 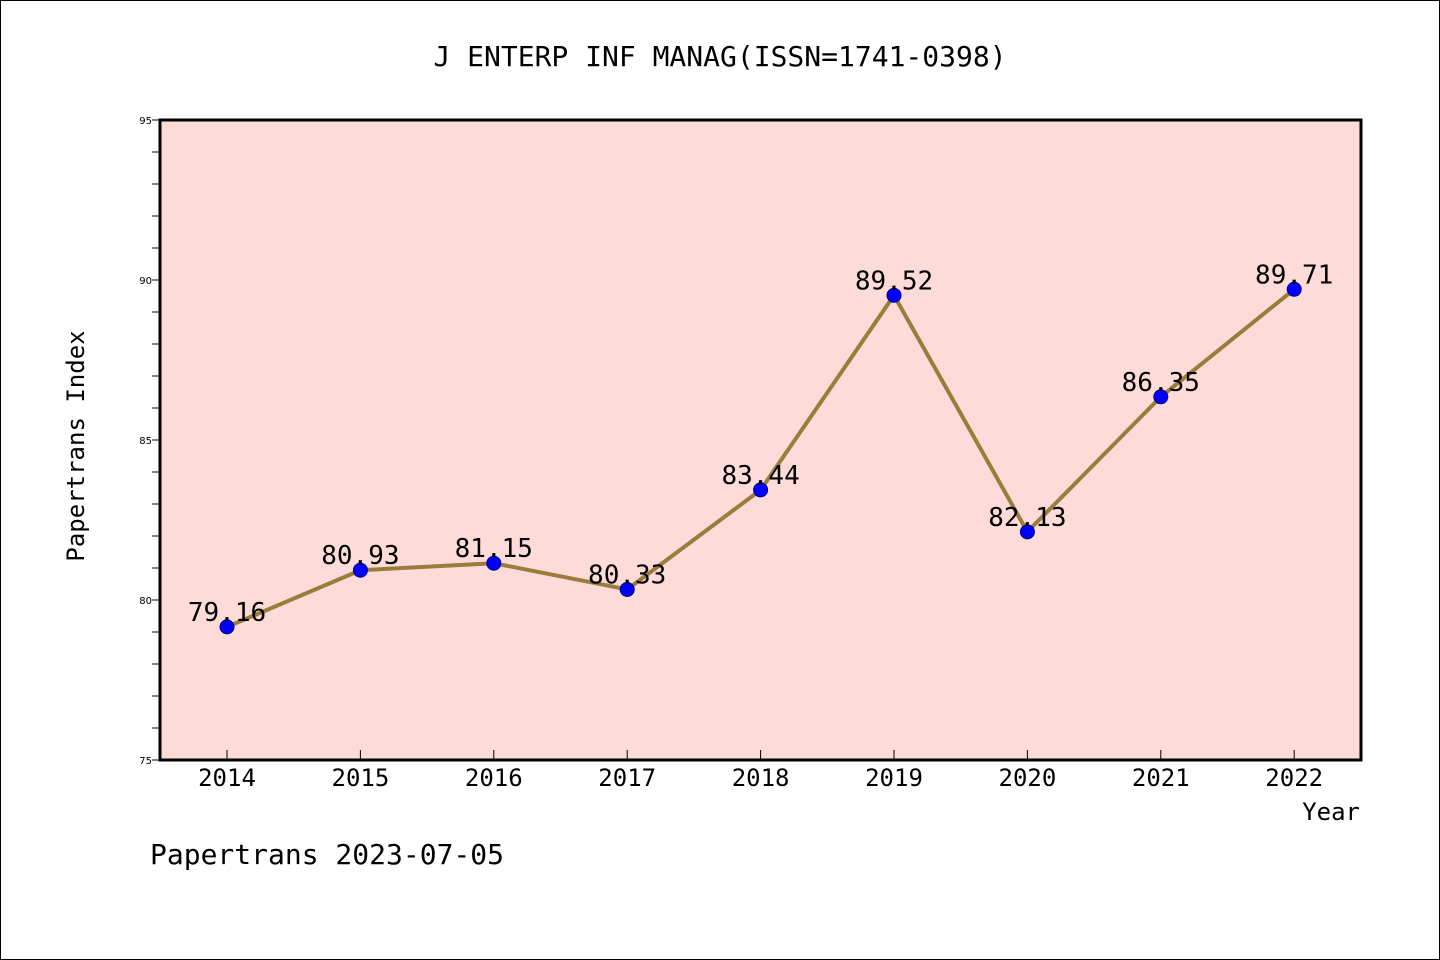 I want to click on x-tick-label: 2015, so click(x=361, y=778).